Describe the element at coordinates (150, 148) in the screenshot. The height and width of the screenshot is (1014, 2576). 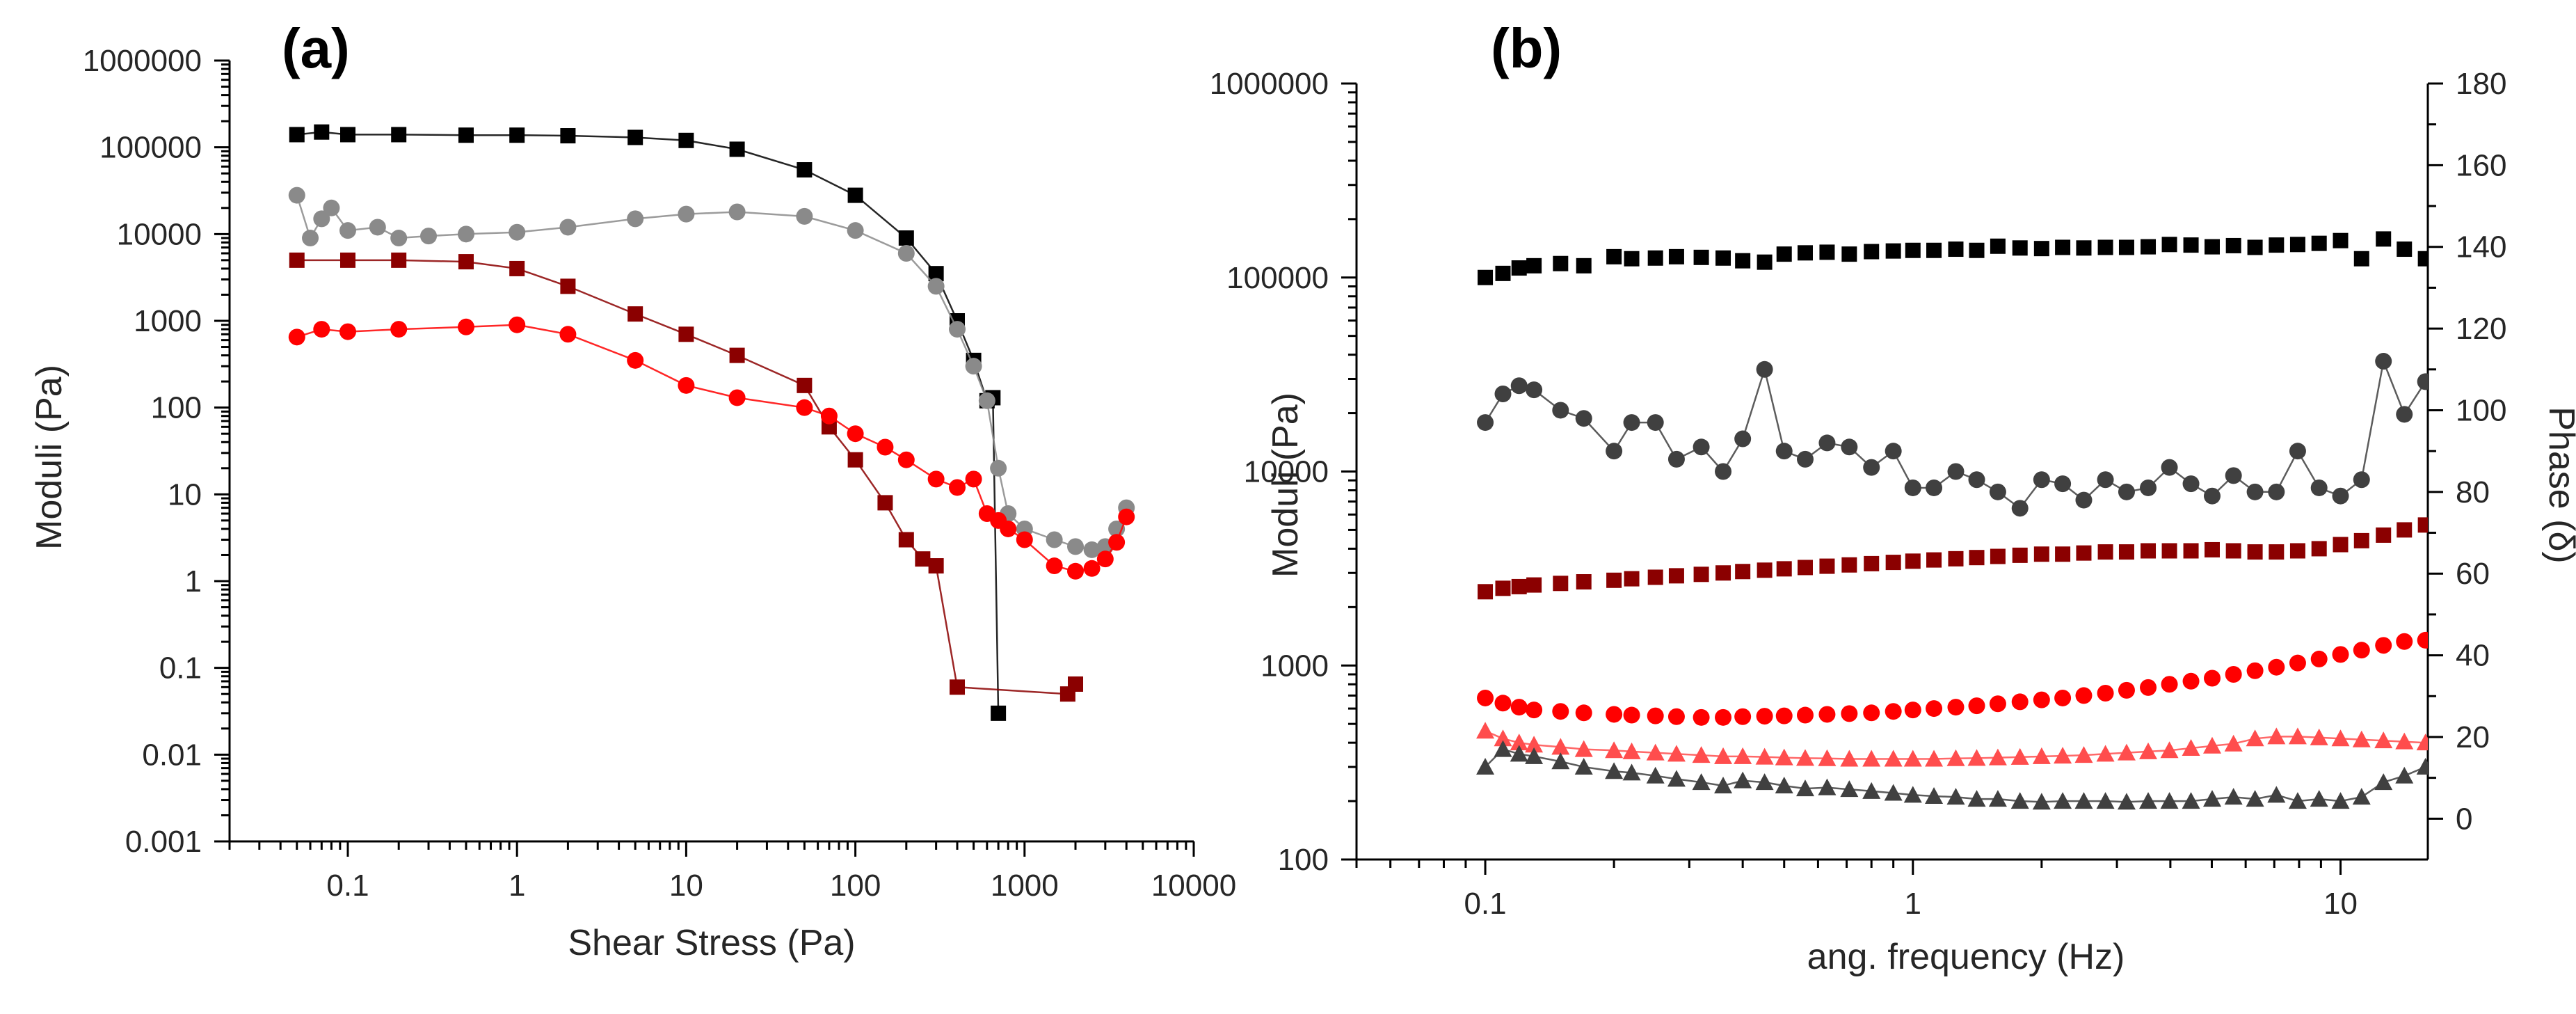
I see `panel-a-y-tick-label: 100000` at that location.